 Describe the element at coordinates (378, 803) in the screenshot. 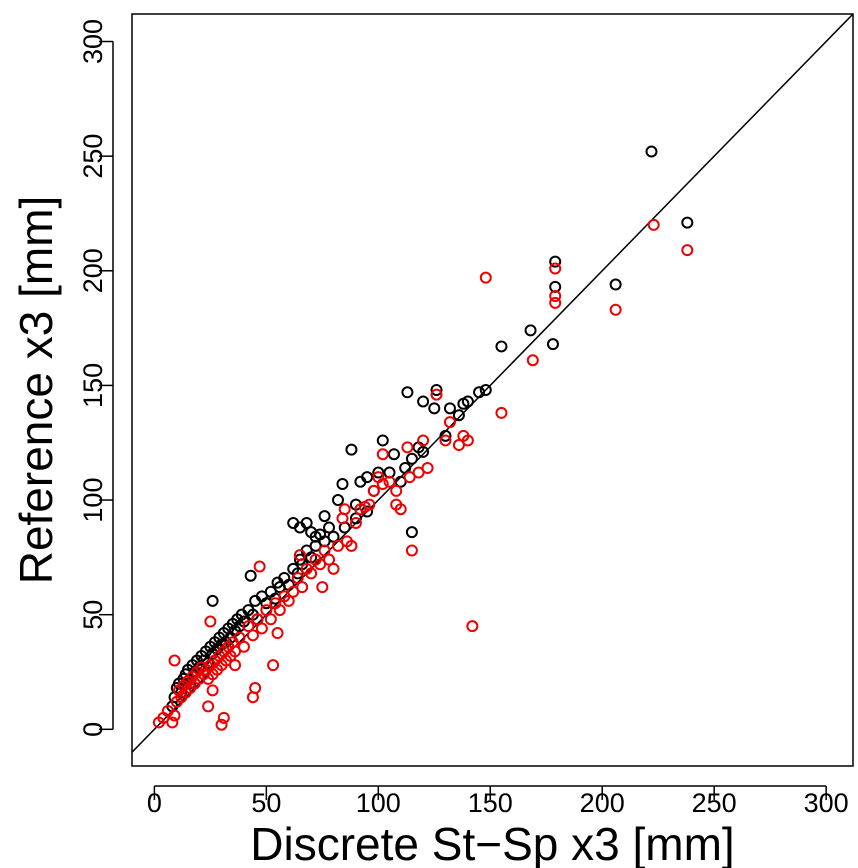

I see `x-tick-label: 100` at that location.